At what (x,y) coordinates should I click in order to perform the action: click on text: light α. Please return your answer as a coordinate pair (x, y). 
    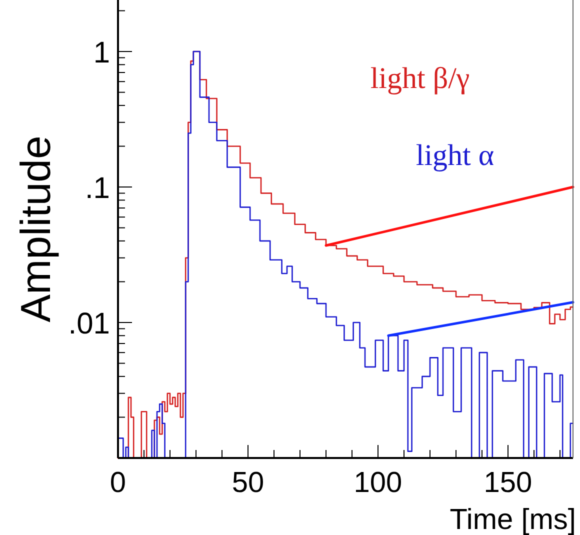
    Looking at the image, I should click on (455, 155).